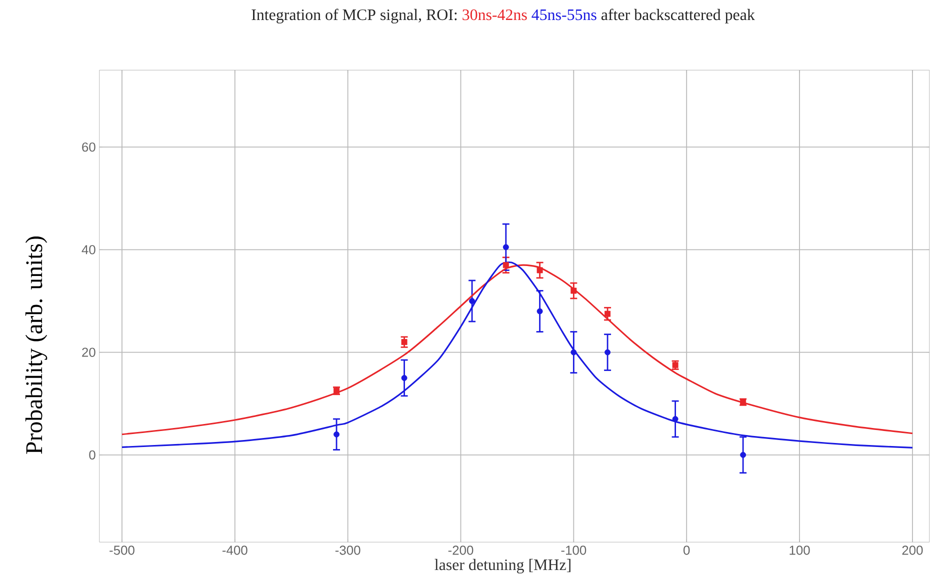  Describe the element at coordinates (564, 15) in the screenshot. I see `text: 45ns-55ns` at that location.